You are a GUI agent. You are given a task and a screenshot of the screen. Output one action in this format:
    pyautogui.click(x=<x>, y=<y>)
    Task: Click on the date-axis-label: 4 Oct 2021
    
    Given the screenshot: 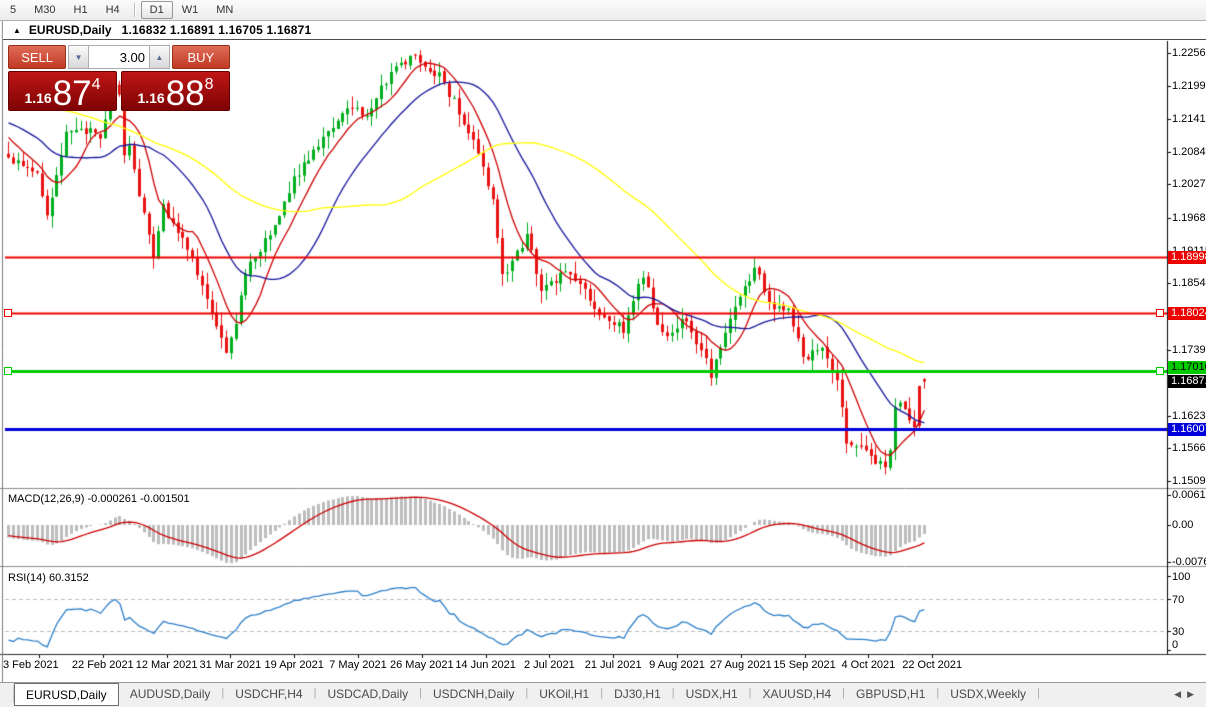 What is the action you would take?
    pyautogui.click(x=868, y=665)
    